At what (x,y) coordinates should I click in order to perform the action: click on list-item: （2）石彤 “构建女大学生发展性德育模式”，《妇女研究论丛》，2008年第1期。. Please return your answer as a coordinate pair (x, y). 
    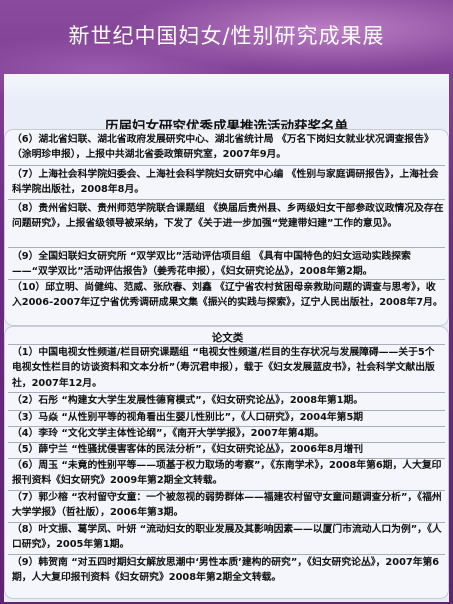
    Looking at the image, I should click on (188, 400).